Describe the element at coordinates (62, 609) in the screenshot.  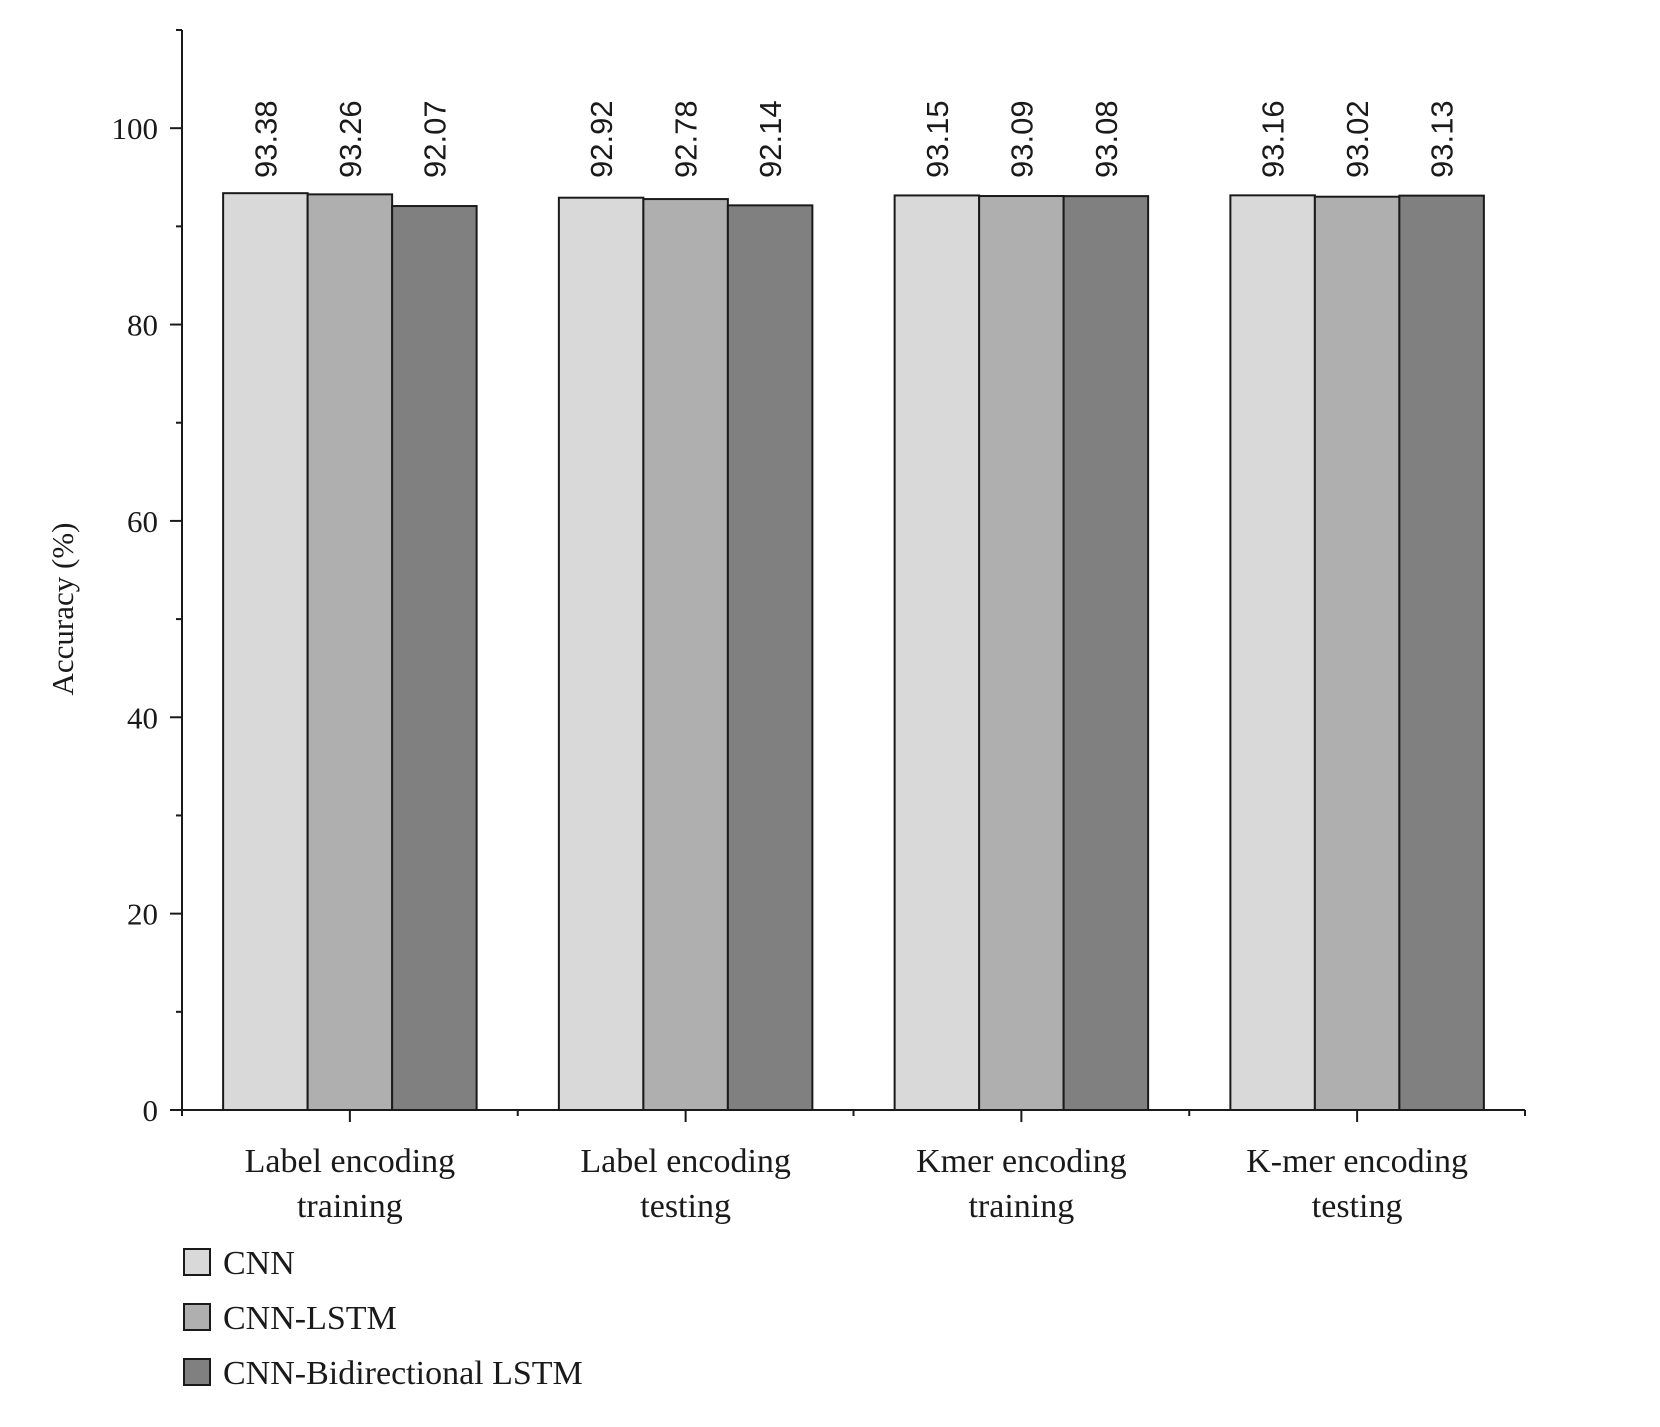
I see `y-axis-title: Accuracy (%)` at that location.